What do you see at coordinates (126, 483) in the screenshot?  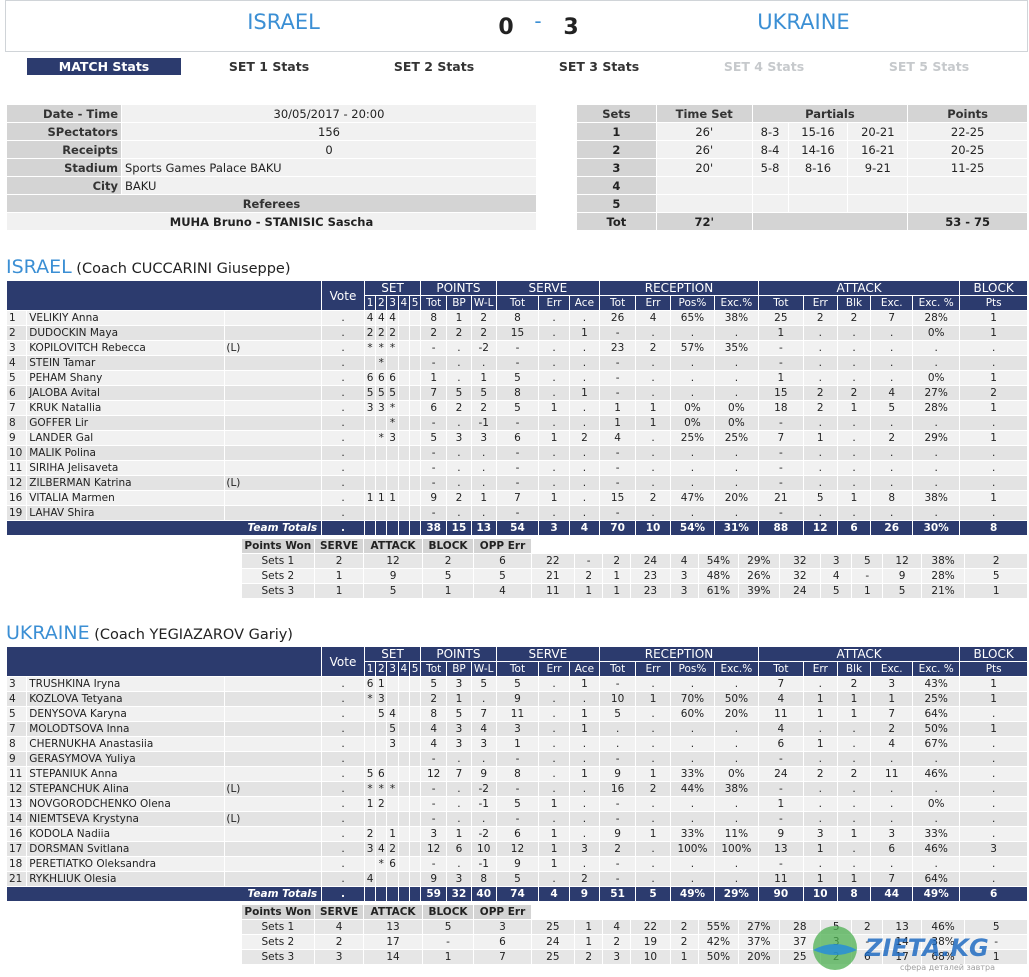 I see `player-name: ZILBERMAN Katrina` at bounding box center [126, 483].